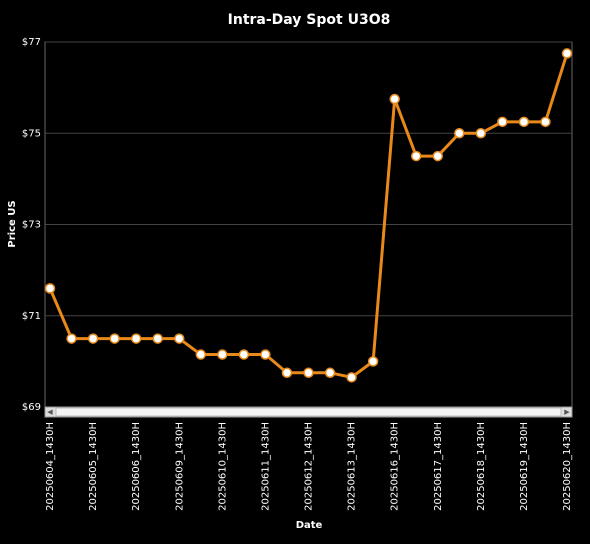 This screenshot has width=590, height=544. What do you see at coordinates (12, 223) in the screenshot?
I see `y-axis-title: Price US` at bounding box center [12, 223].